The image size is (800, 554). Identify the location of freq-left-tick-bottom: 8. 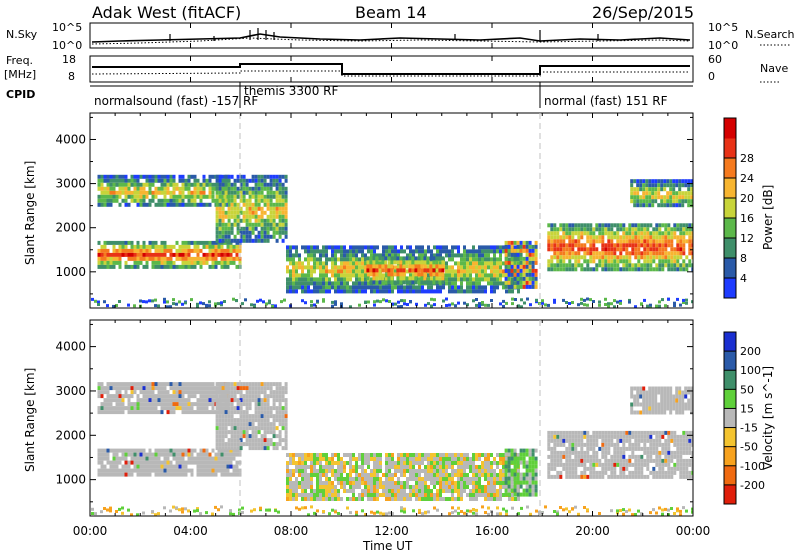
(71, 76).